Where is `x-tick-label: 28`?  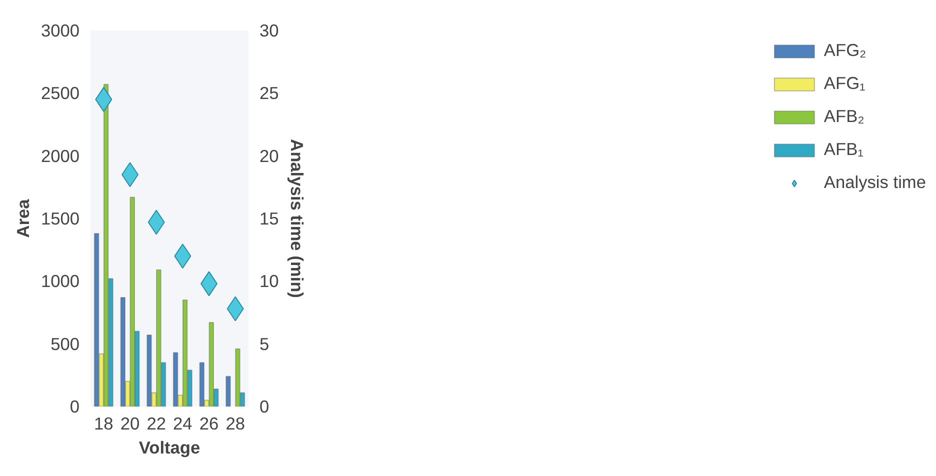
x-tick-label: 28 is located at coordinates (235, 424).